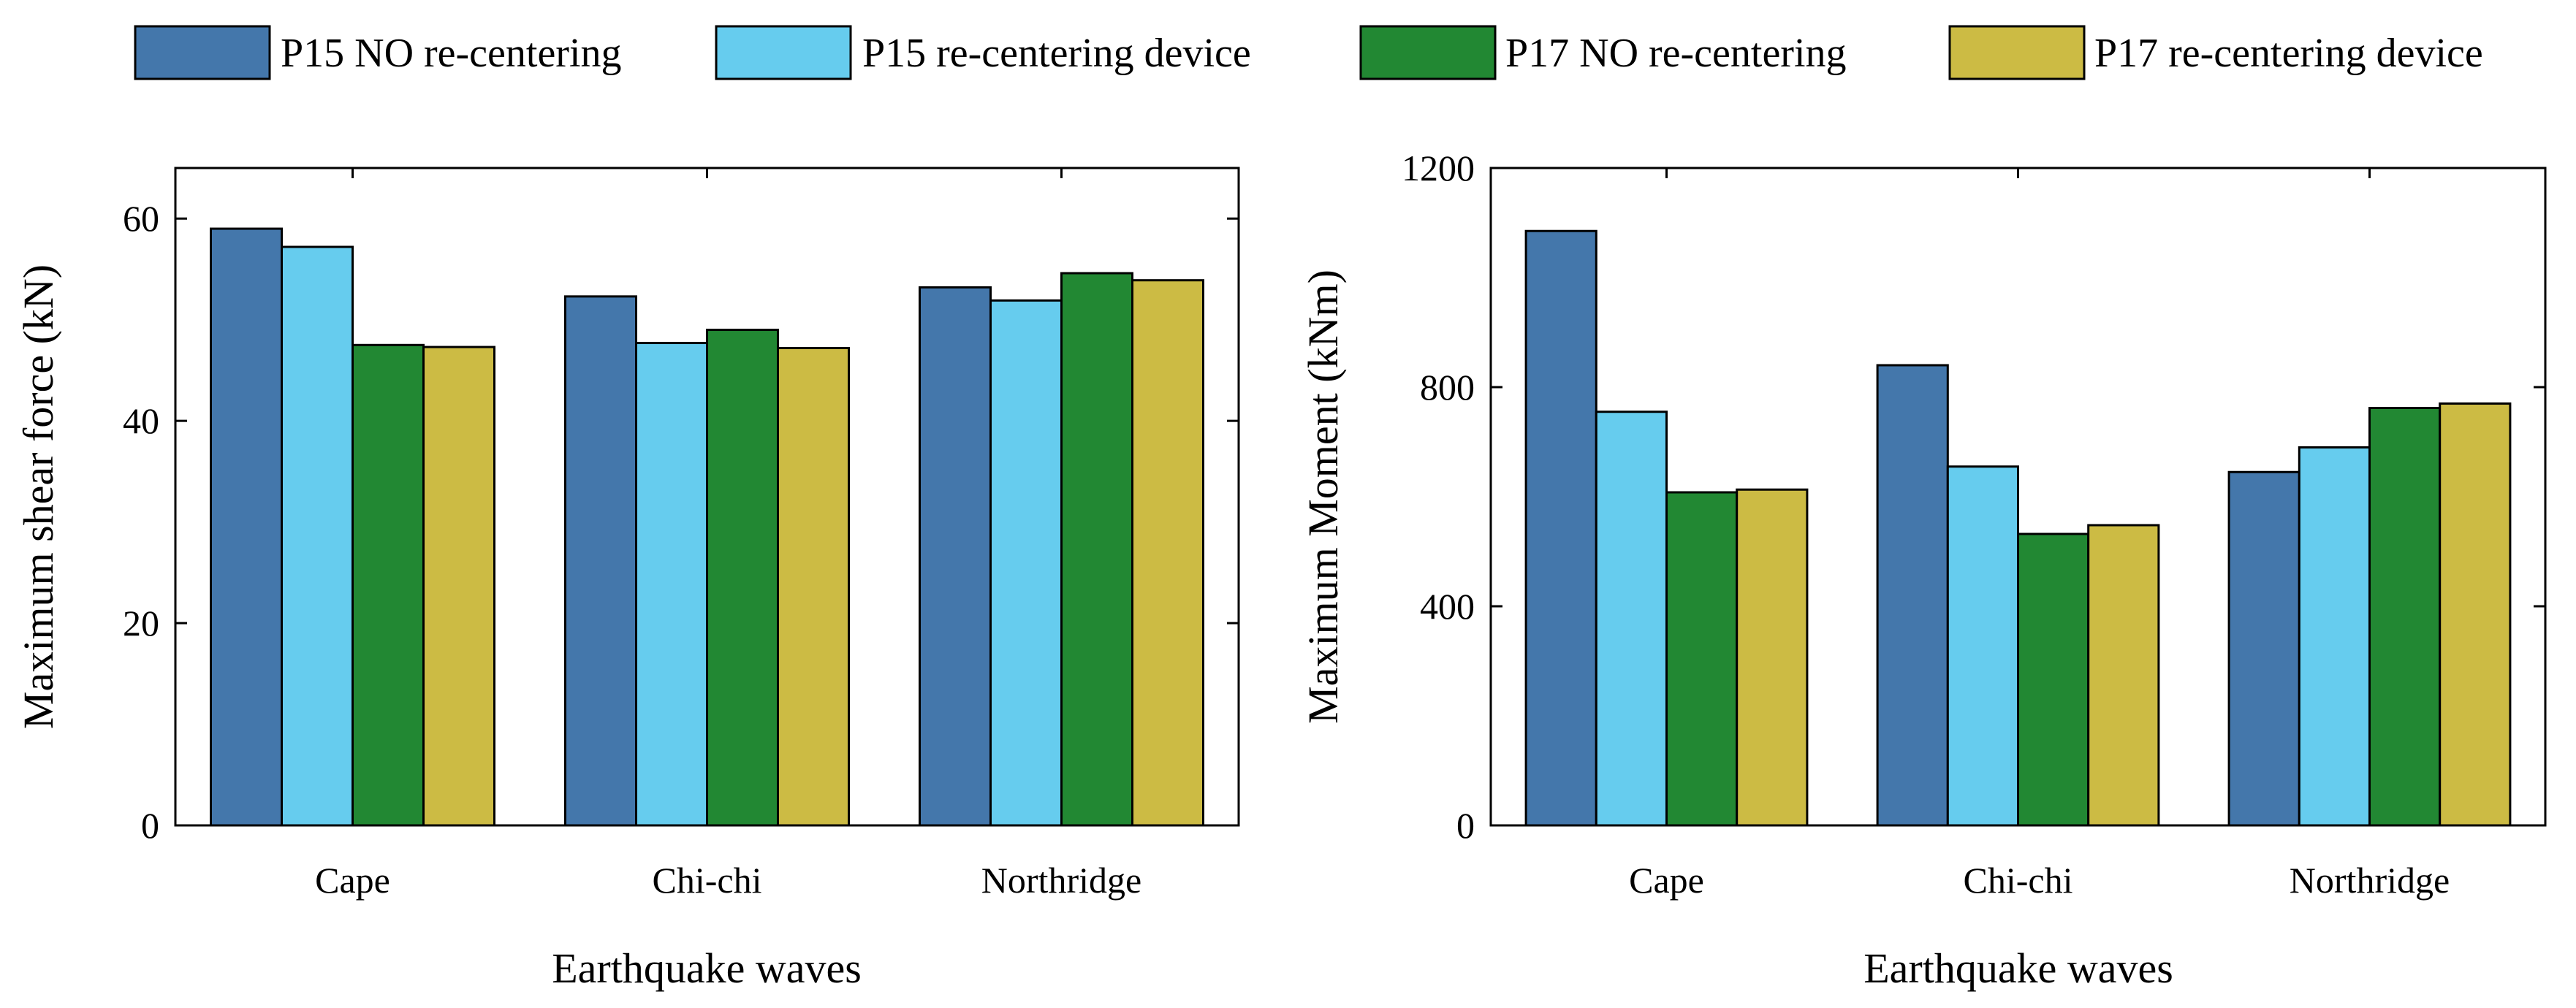 This screenshot has height=1008, width=2576. Describe the element at coordinates (2405, 617) in the screenshot. I see `moment-bar-northridge-p17-no-re-centering` at that location.